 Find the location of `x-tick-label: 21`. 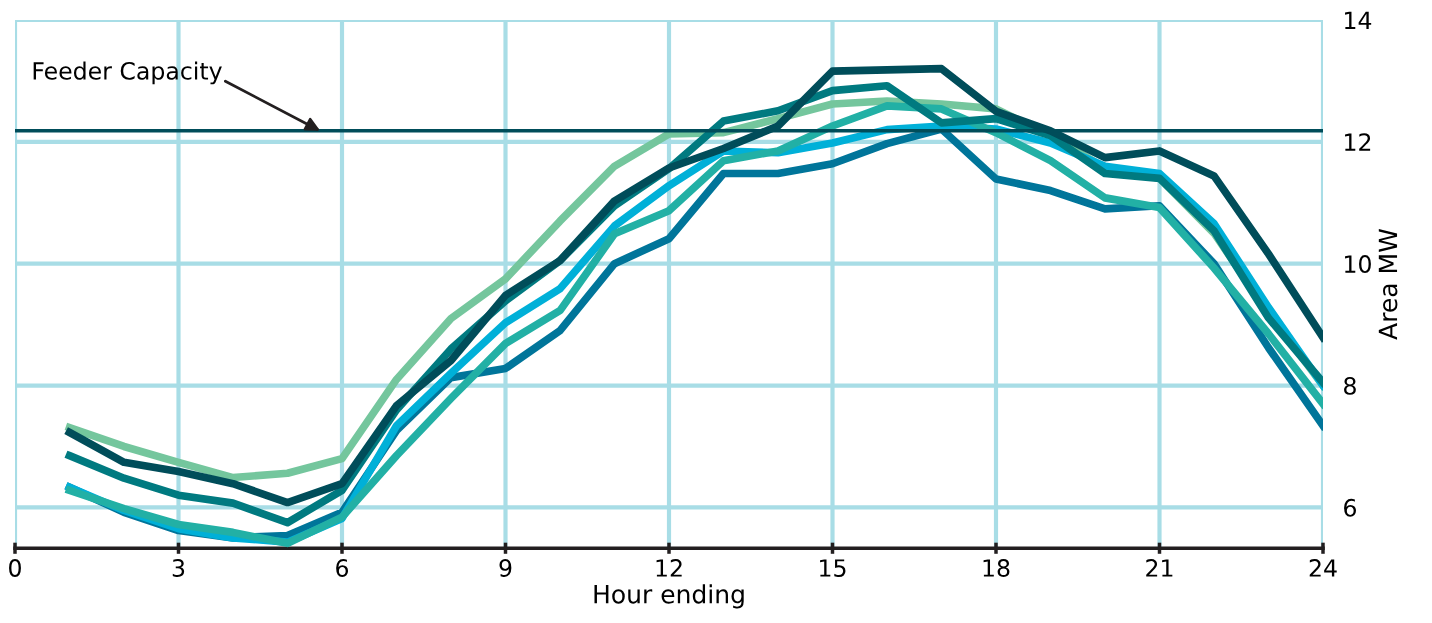

x-tick-label: 21 is located at coordinates (1159, 568).